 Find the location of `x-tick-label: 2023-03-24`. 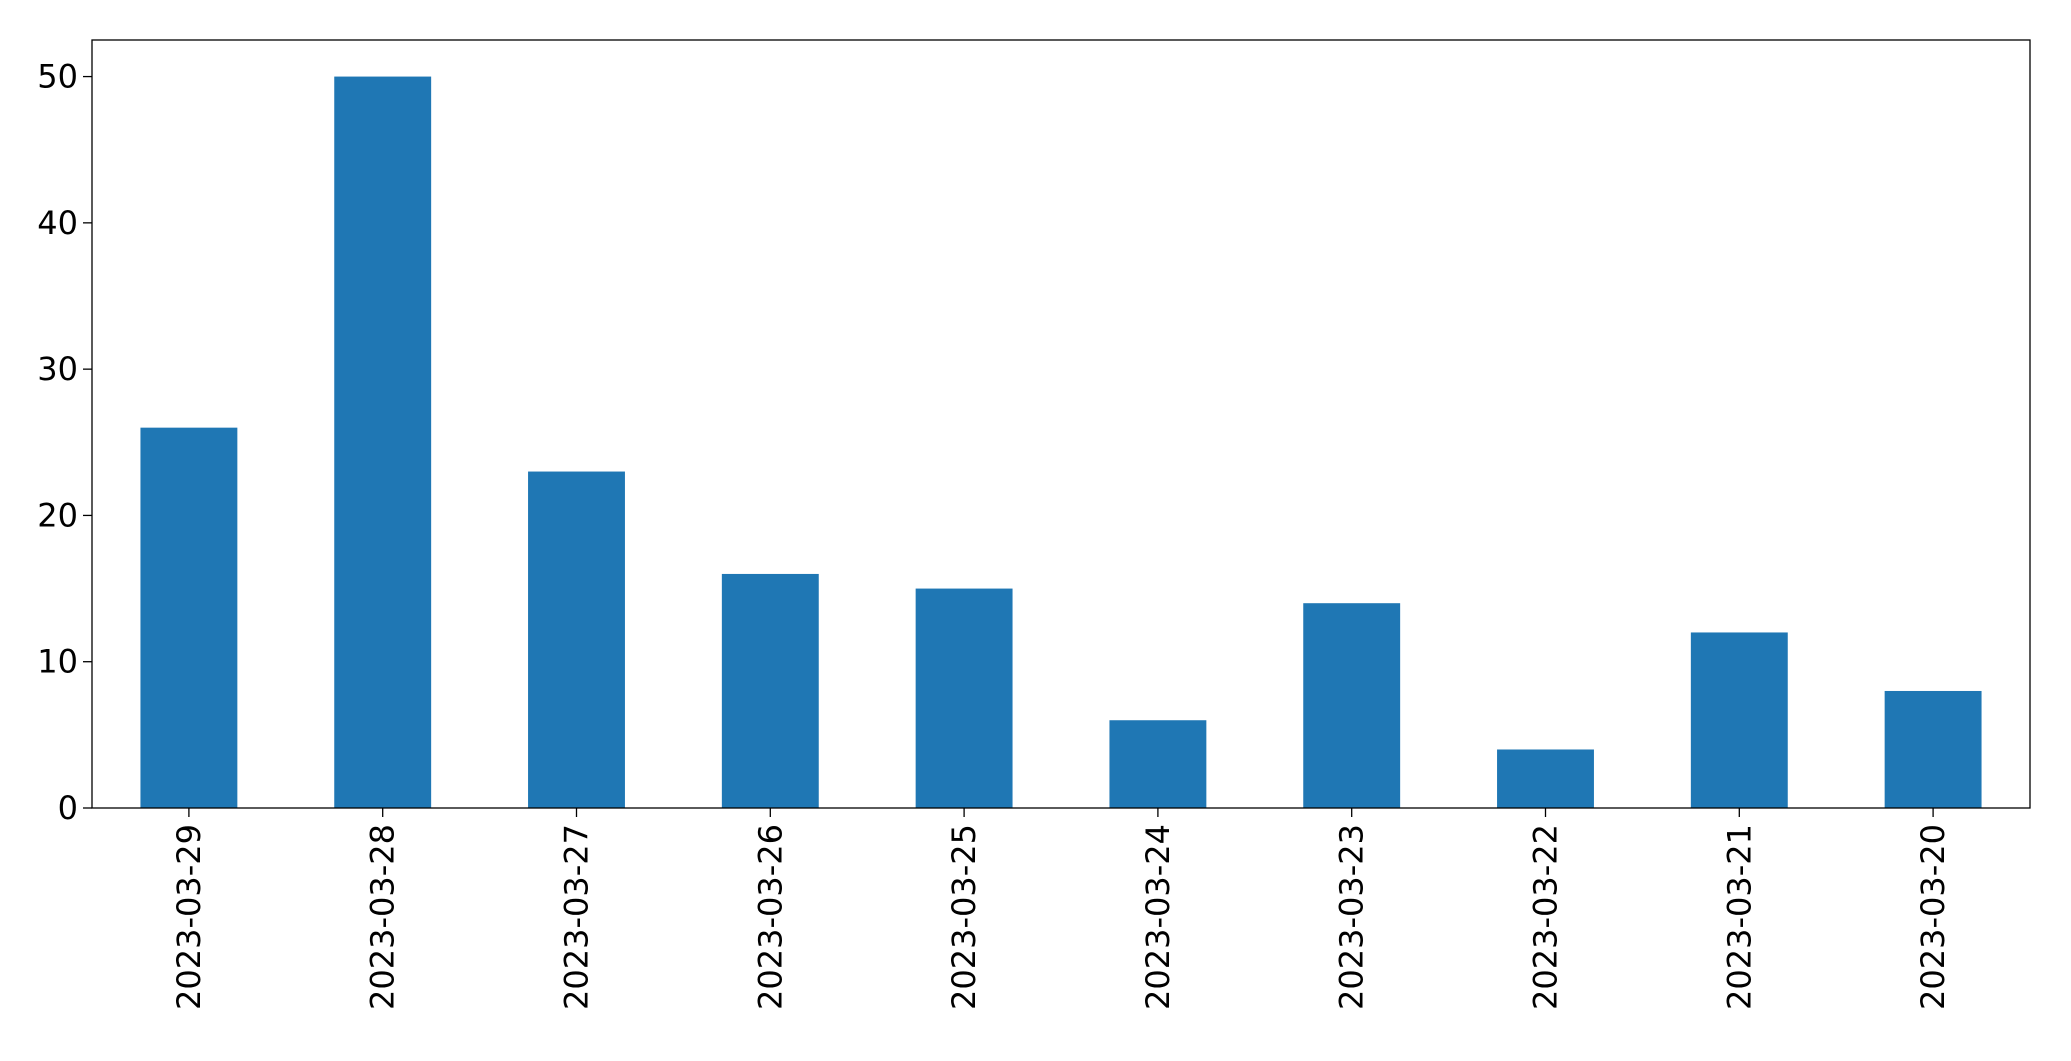

x-tick-label: 2023-03-24 is located at coordinates (1158, 917).